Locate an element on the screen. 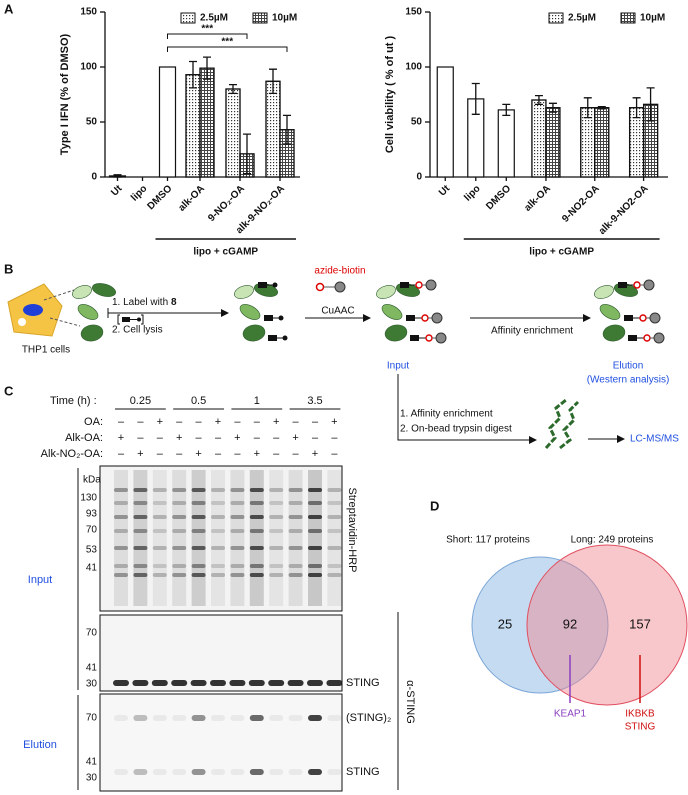  x-tick-label: 9-NO2-OA is located at coordinates (581, 204).